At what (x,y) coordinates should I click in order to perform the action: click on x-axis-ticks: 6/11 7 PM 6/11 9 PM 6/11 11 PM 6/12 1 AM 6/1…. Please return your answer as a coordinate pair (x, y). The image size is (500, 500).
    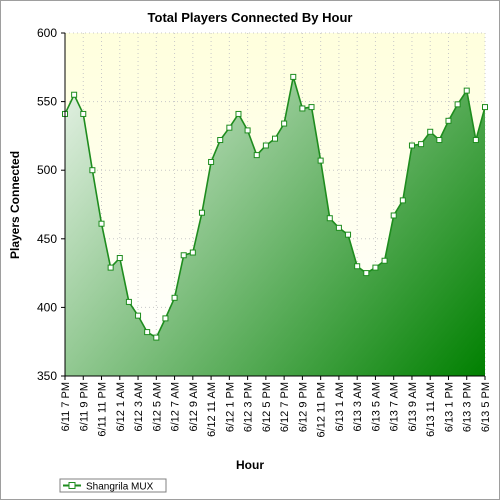
    Looking at the image, I should click on (276, 406).